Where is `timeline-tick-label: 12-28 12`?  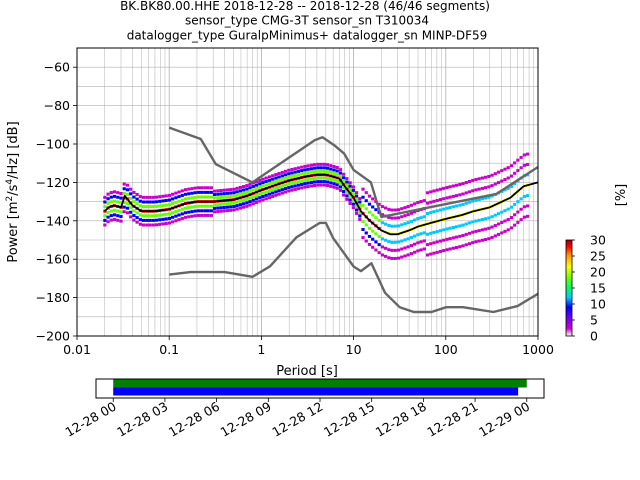 timeline-tick-label: 12-28 12 is located at coordinates (297, 419).